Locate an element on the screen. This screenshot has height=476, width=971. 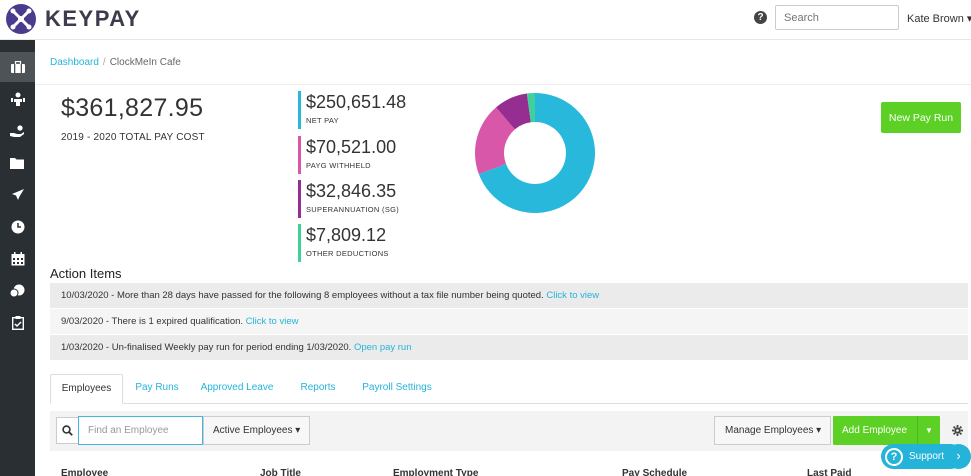
pay-breakdown-donut-chart is located at coordinates (535, 153).